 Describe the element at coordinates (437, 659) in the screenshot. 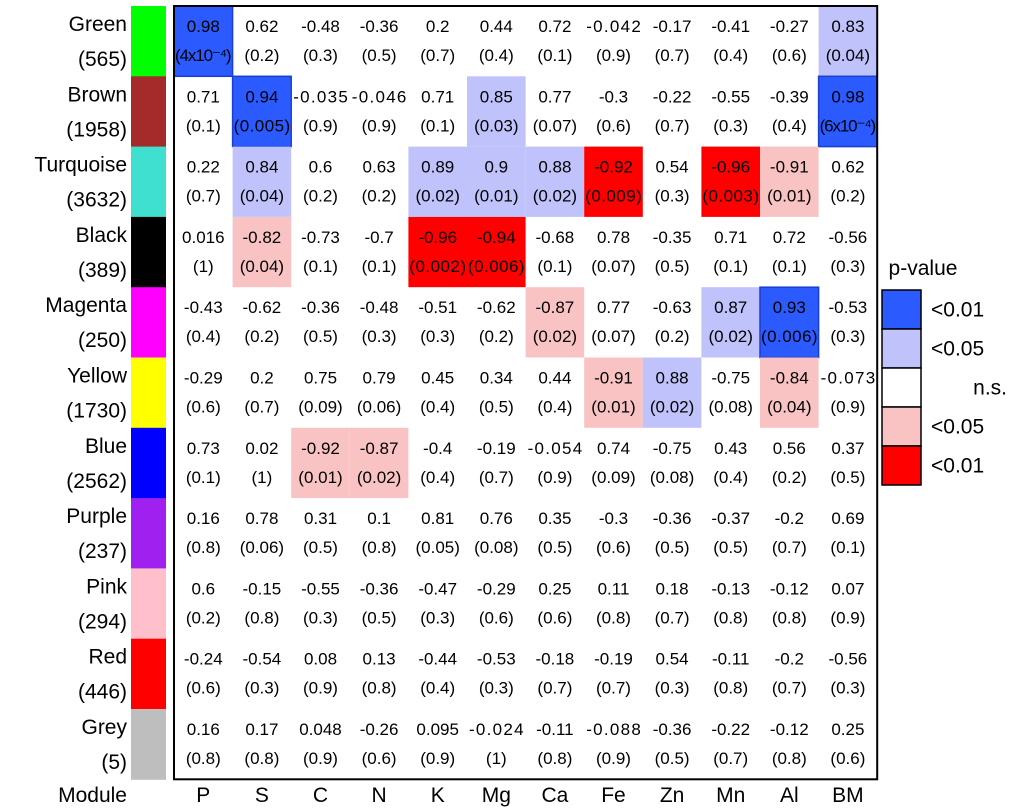

I see `cell-correlation: -0.44` at that location.